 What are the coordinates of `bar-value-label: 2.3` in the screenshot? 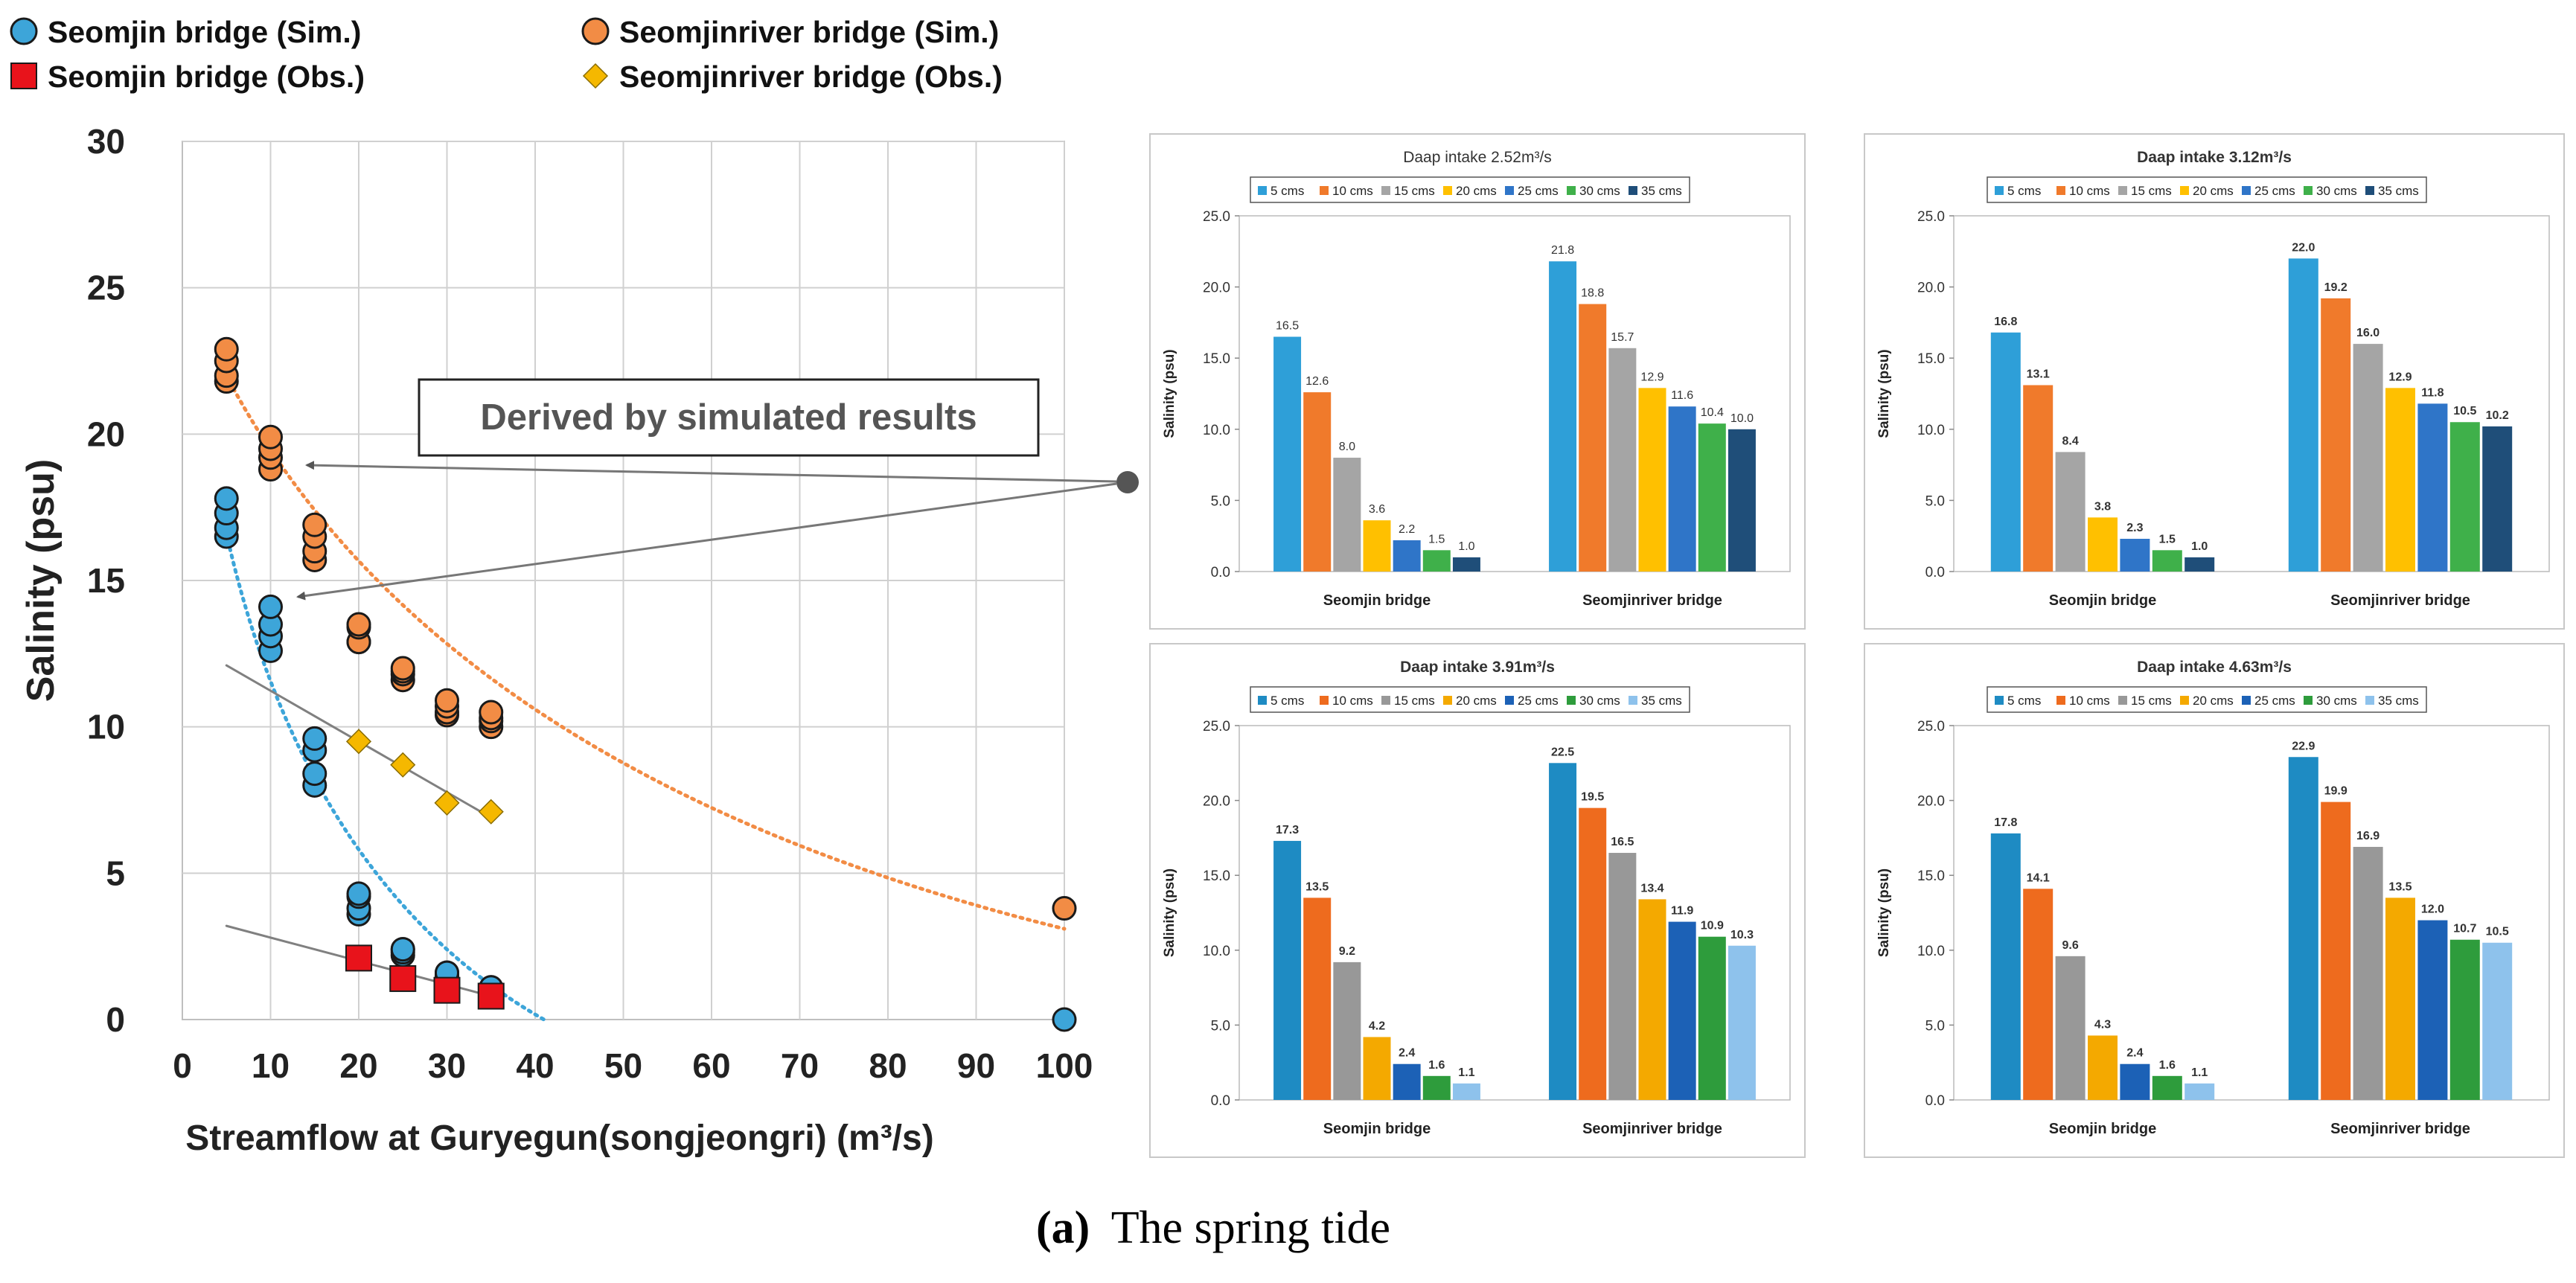 It's located at (2134, 528).